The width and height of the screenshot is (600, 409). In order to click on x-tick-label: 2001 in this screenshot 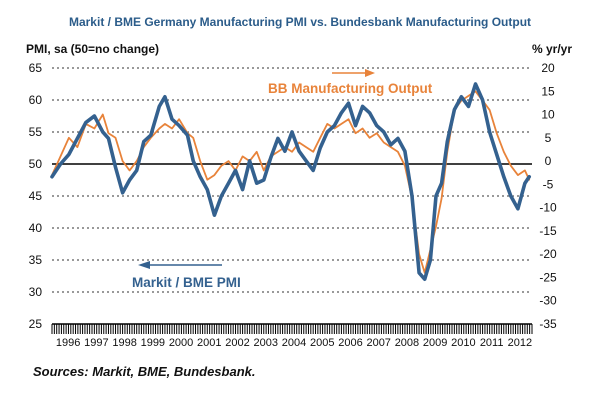, I will do `click(209, 343)`.